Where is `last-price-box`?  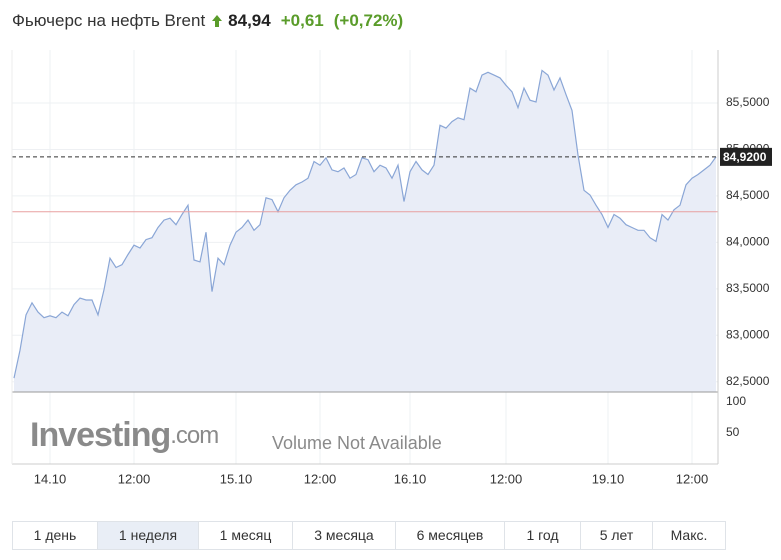 last-price-box is located at coordinates (746, 156).